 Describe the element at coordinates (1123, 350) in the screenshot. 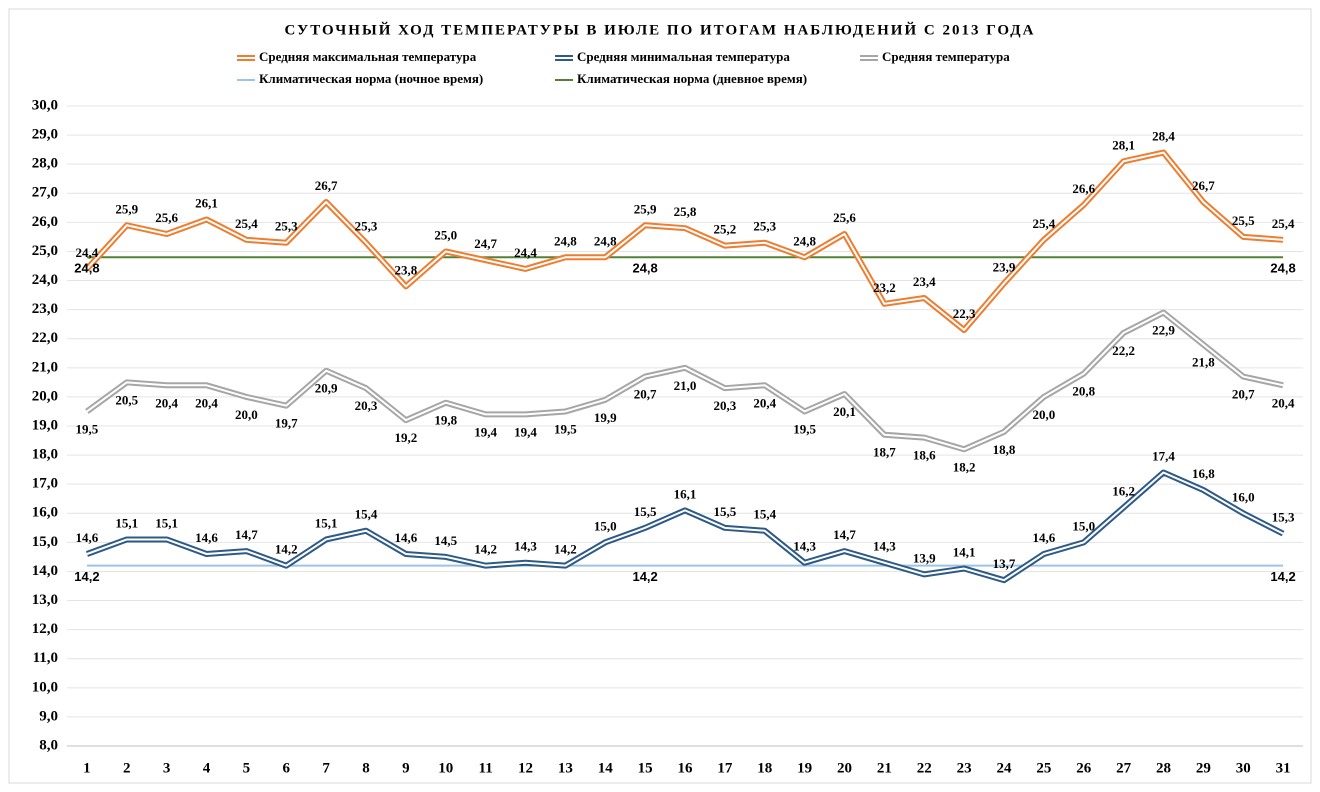

I see `data-label: 22,2` at that location.